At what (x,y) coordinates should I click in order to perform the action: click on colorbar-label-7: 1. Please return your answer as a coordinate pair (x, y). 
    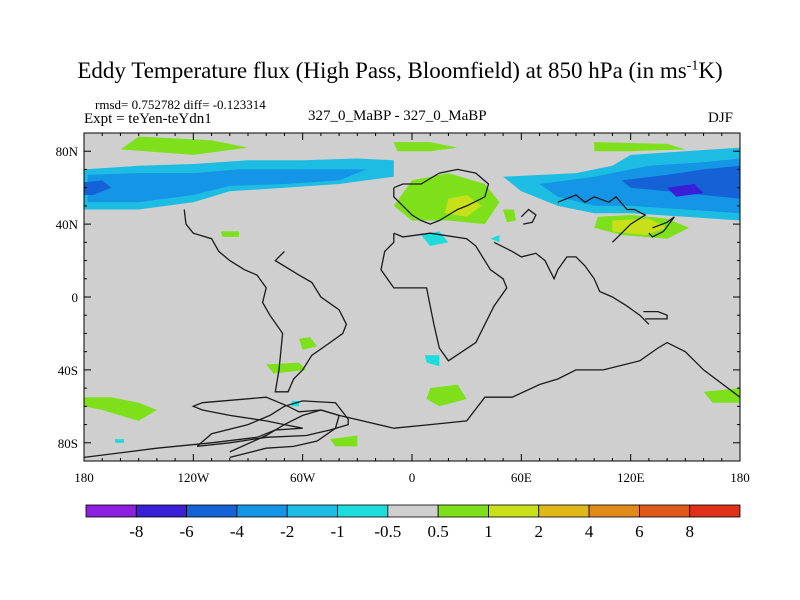
    Looking at the image, I should click on (488, 531).